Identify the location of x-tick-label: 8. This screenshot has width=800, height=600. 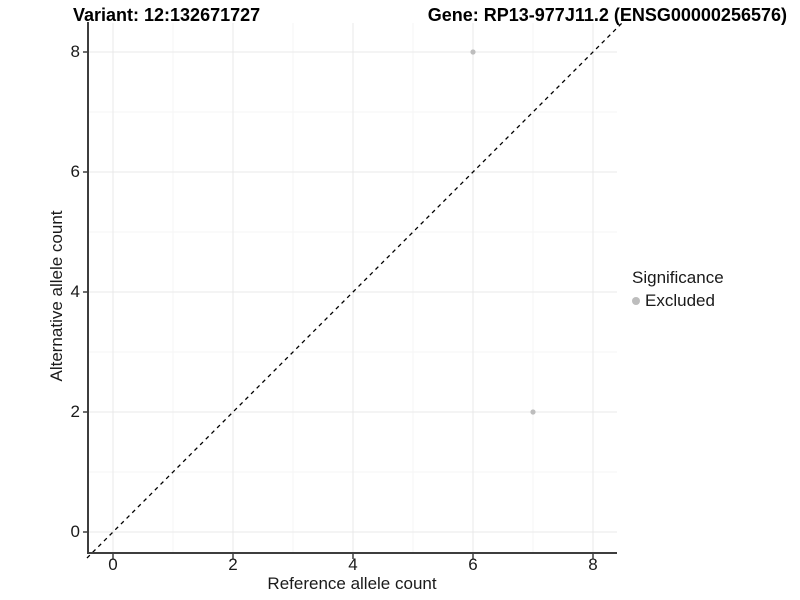
(593, 564).